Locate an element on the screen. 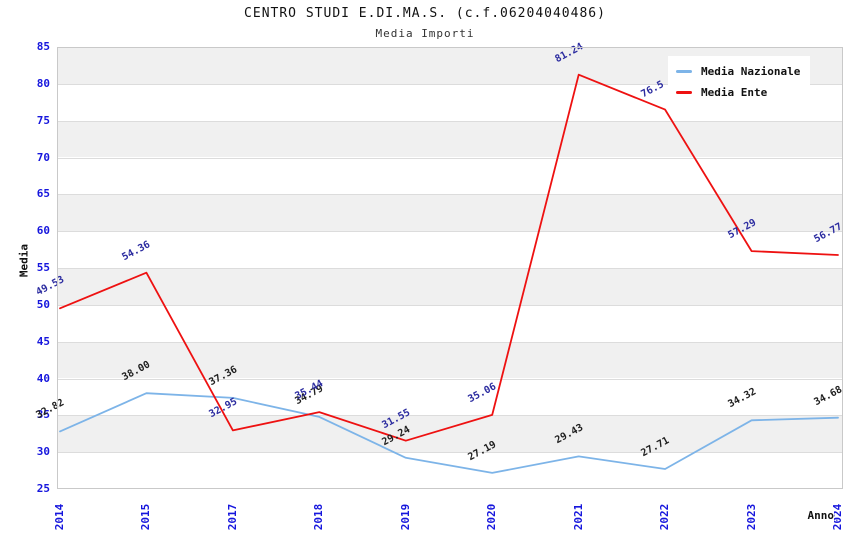  legend-label: Media Ente is located at coordinates (734, 92).